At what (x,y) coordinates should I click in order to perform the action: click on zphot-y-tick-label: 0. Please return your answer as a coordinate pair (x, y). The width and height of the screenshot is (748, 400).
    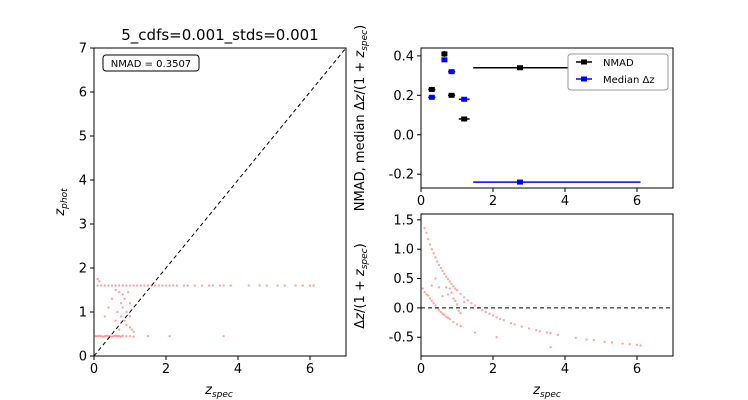
    Looking at the image, I should click on (83, 357).